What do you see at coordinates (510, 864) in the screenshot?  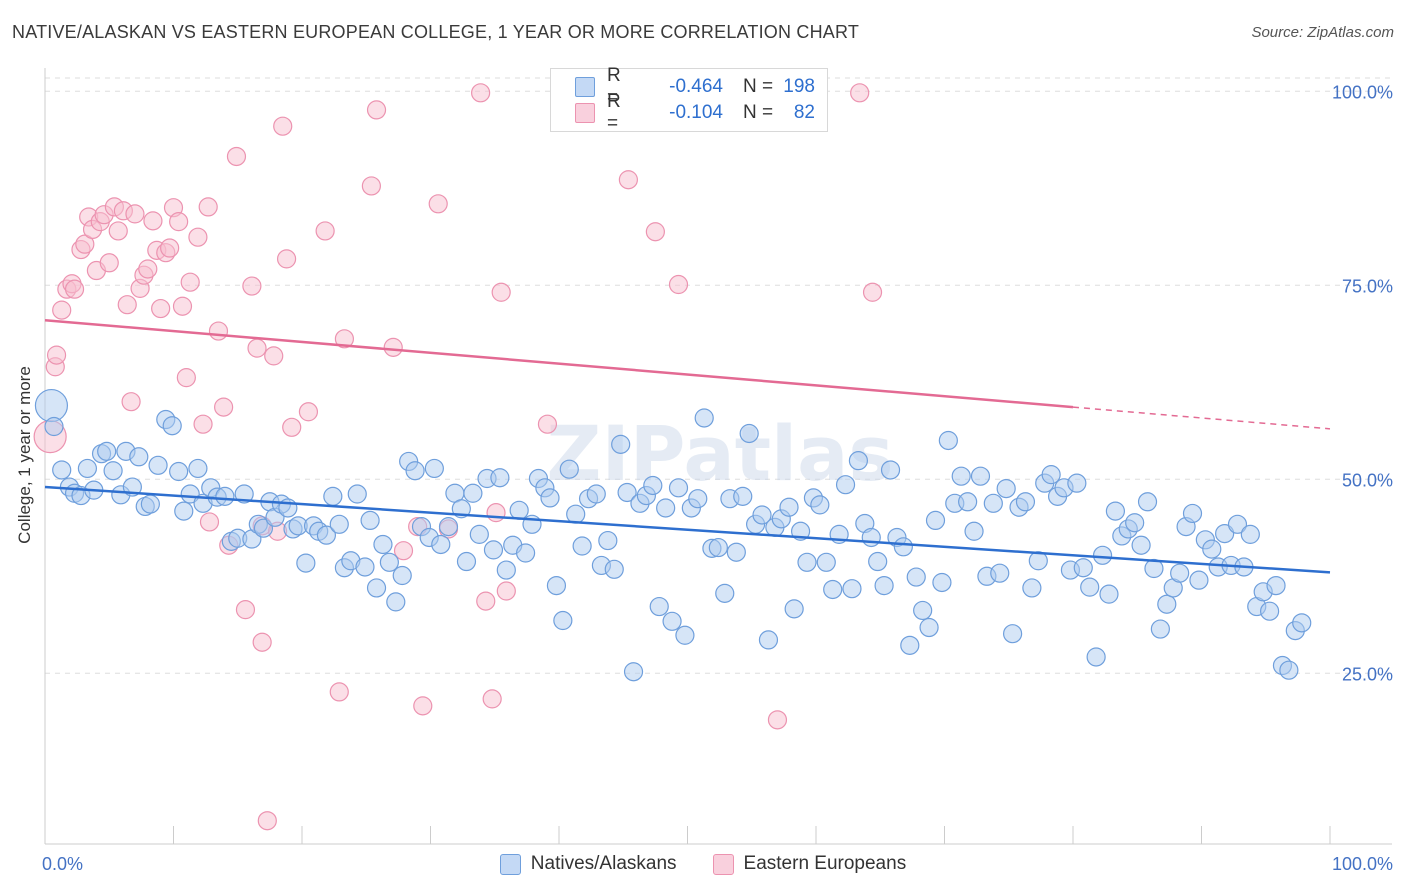 I see `legend-swatch-blue` at bounding box center [510, 864].